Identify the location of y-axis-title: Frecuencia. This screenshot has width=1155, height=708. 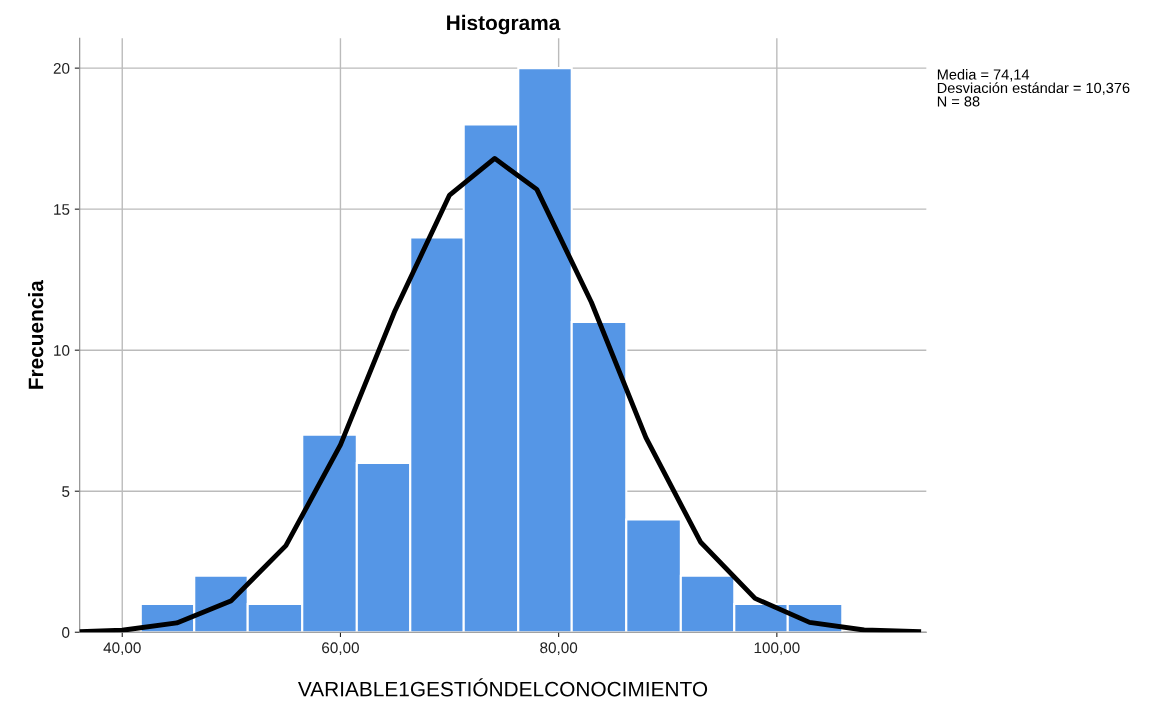
(36, 334).